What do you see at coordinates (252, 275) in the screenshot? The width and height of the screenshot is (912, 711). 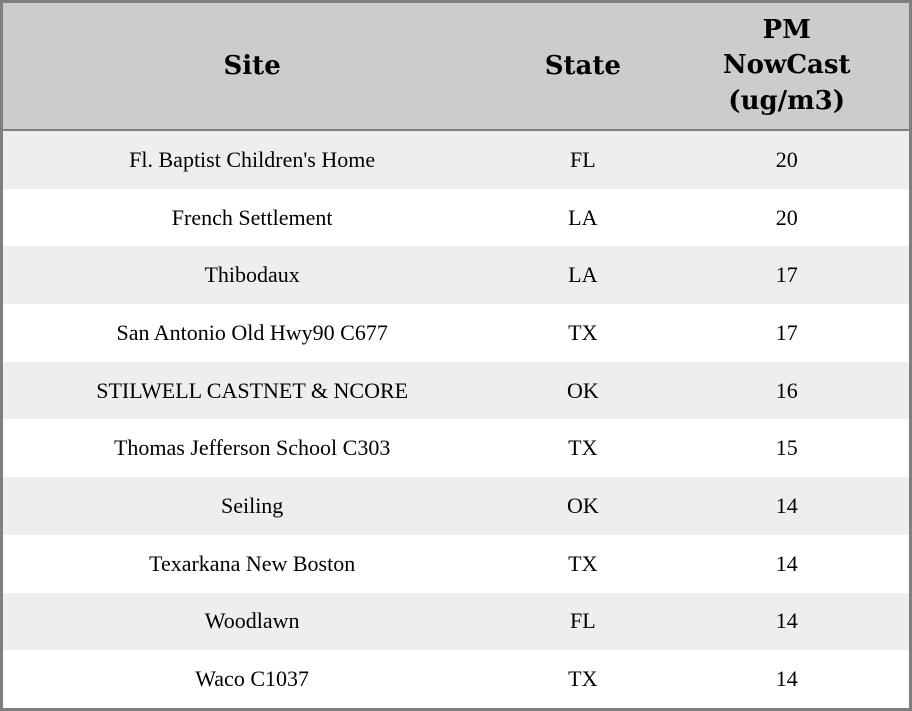 I see `site-cell: Thibodaux` at bounding box center [252, 275].